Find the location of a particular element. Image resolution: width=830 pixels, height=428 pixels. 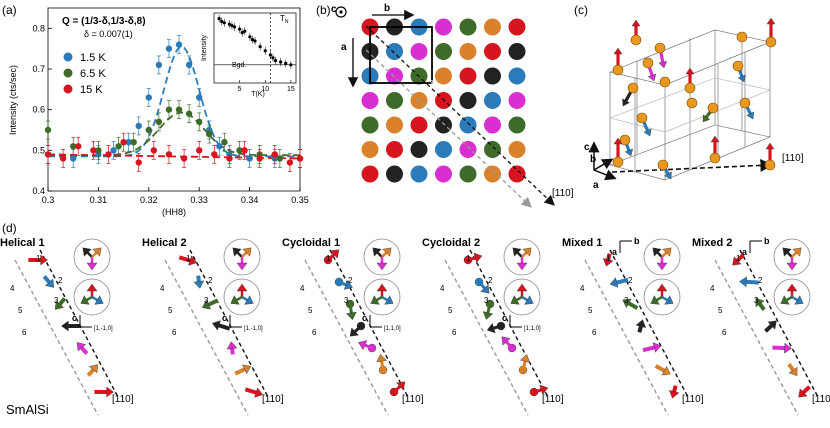

x-tick-label: 0.33 is located at coordinates (199, 200).